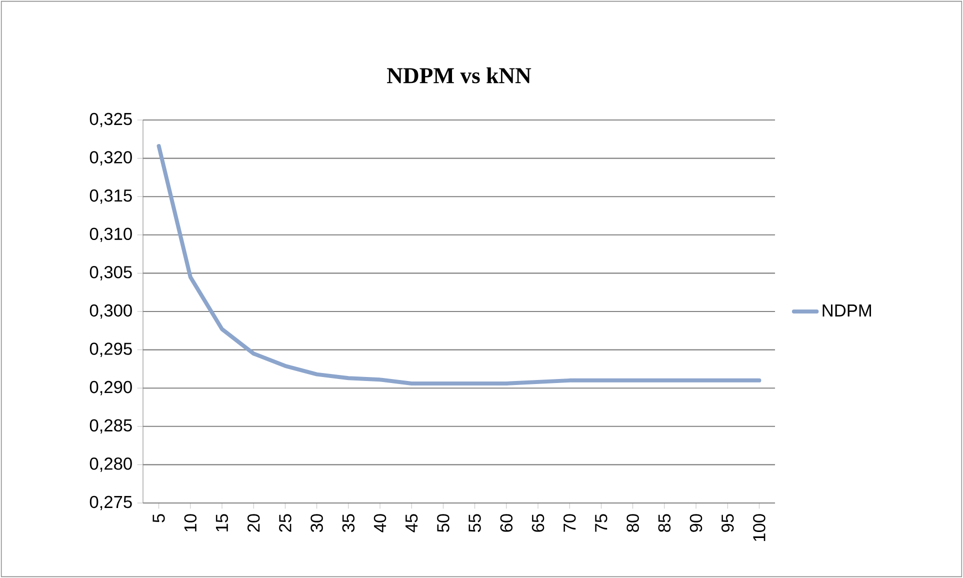 This screenshot has width=963, height=578. What do you see at coordinates (111, 349) in the screenshot?
I see `y-tick-label: 0,295` at bounding box center [111, 349].